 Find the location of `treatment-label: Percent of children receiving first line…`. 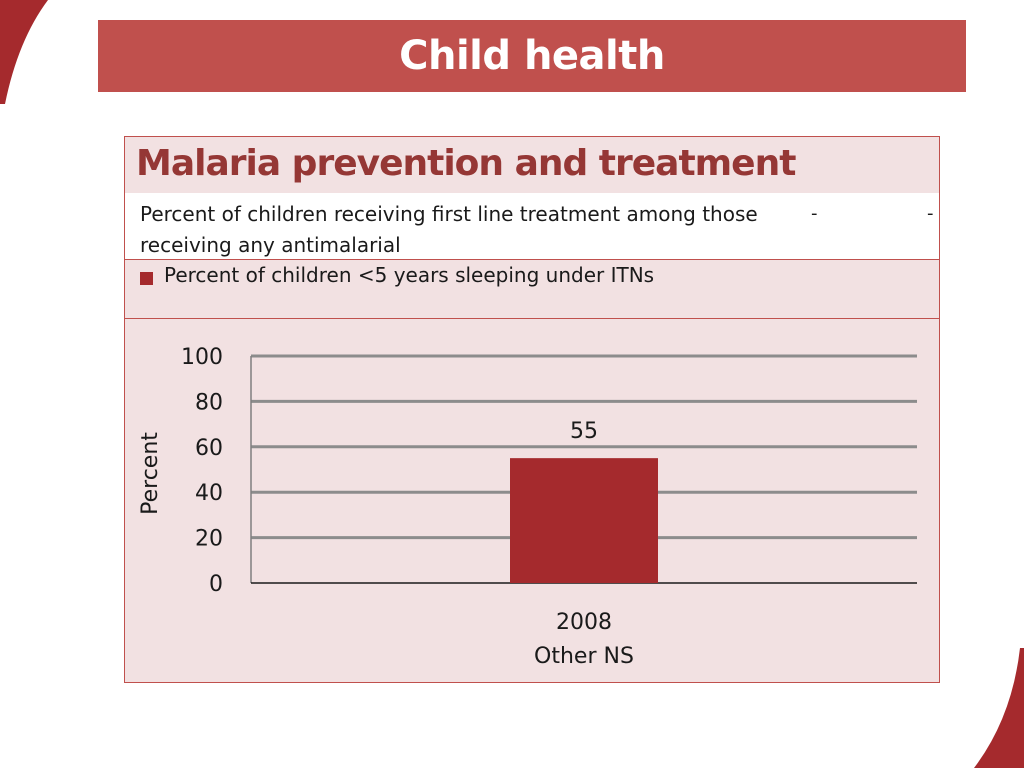

treatment-label: Percent of children receiving first line… is located at coordinates (449, 229).